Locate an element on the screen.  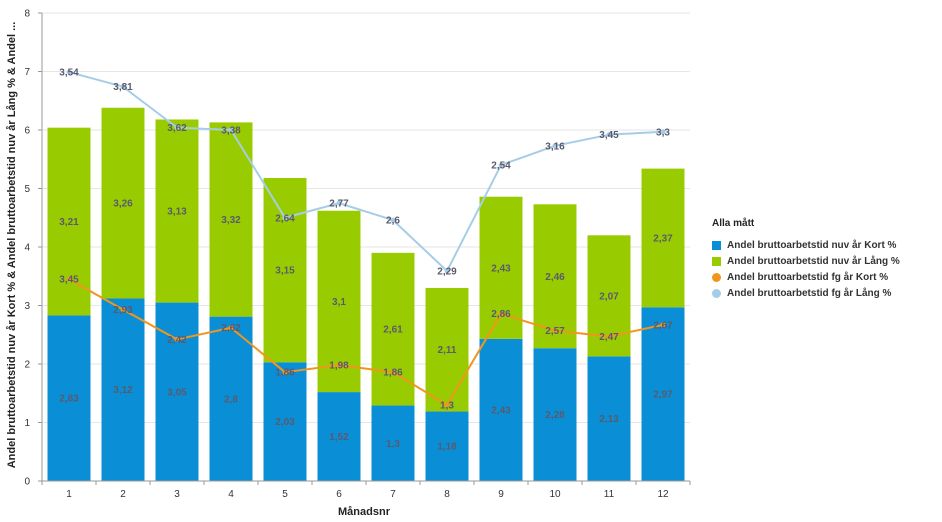
data-label: 2,11 is located at coordinates (447, 350).